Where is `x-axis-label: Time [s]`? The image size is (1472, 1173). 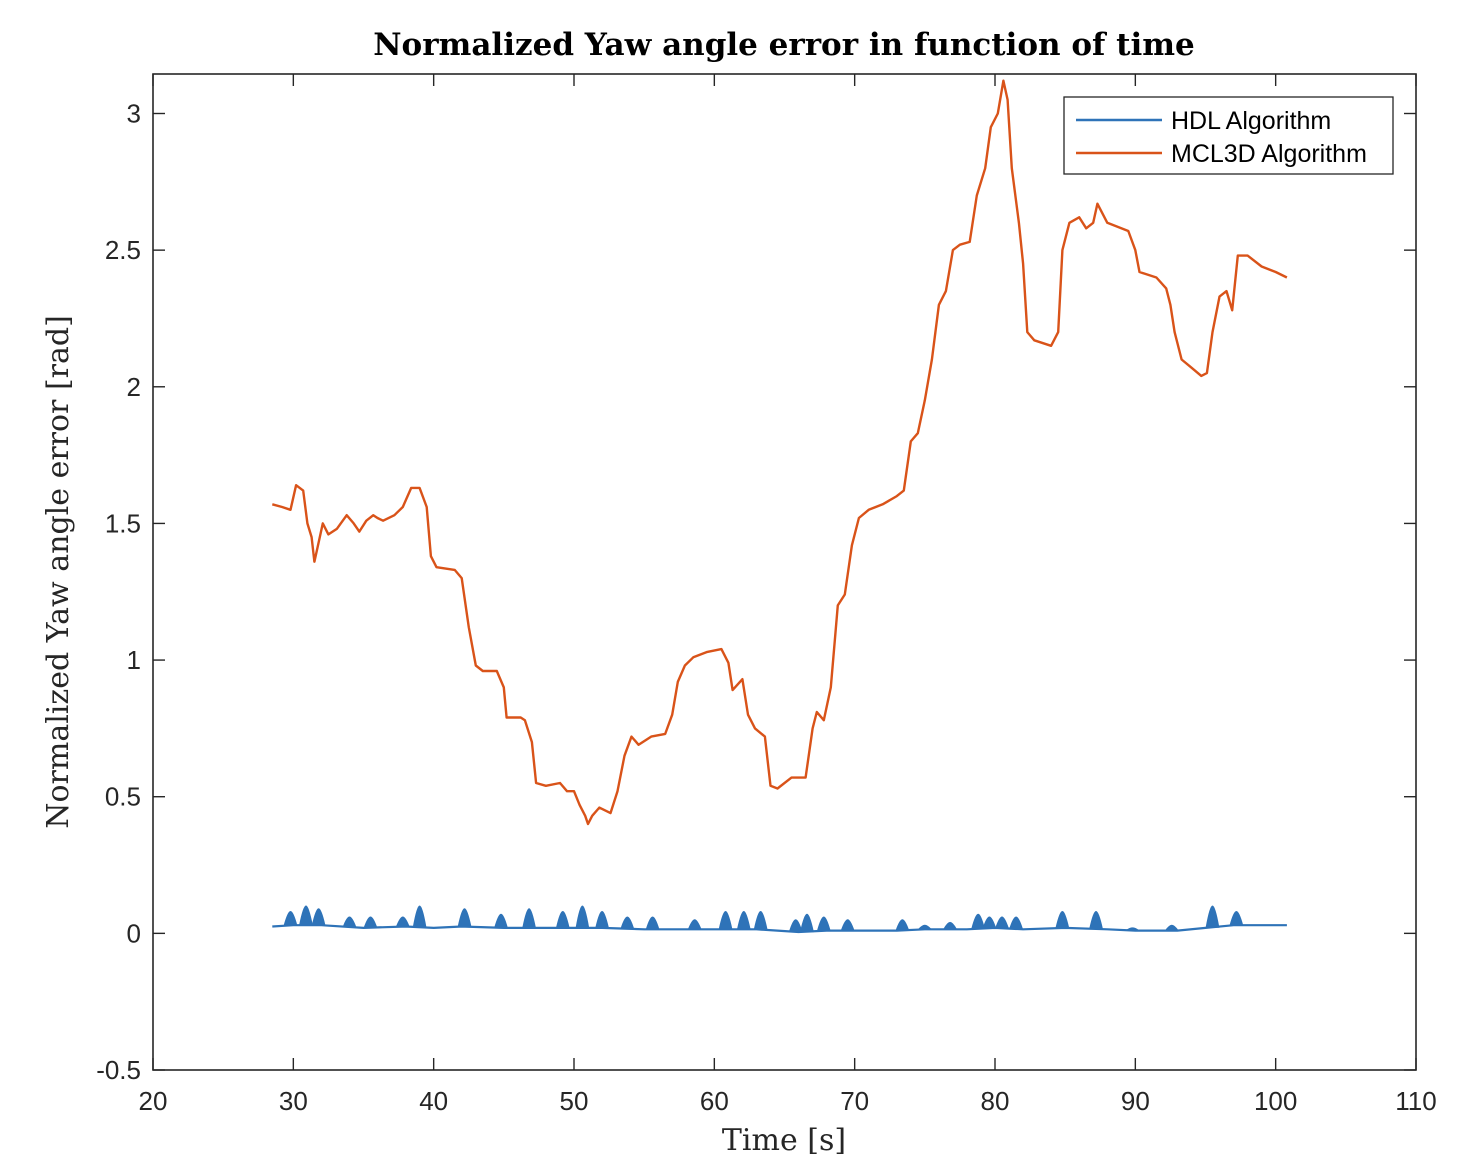
x-axis-label: Time [s] is located at coordinates (784, 1140).